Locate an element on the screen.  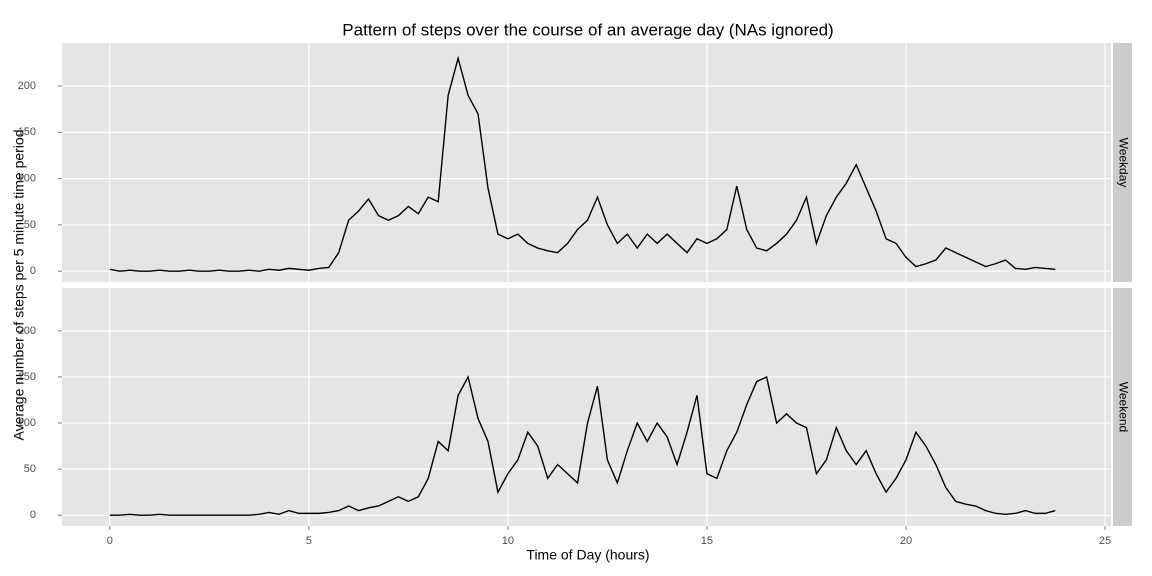
x-axis-label: Time of Day (hours) is located at coordinates (587, 555).